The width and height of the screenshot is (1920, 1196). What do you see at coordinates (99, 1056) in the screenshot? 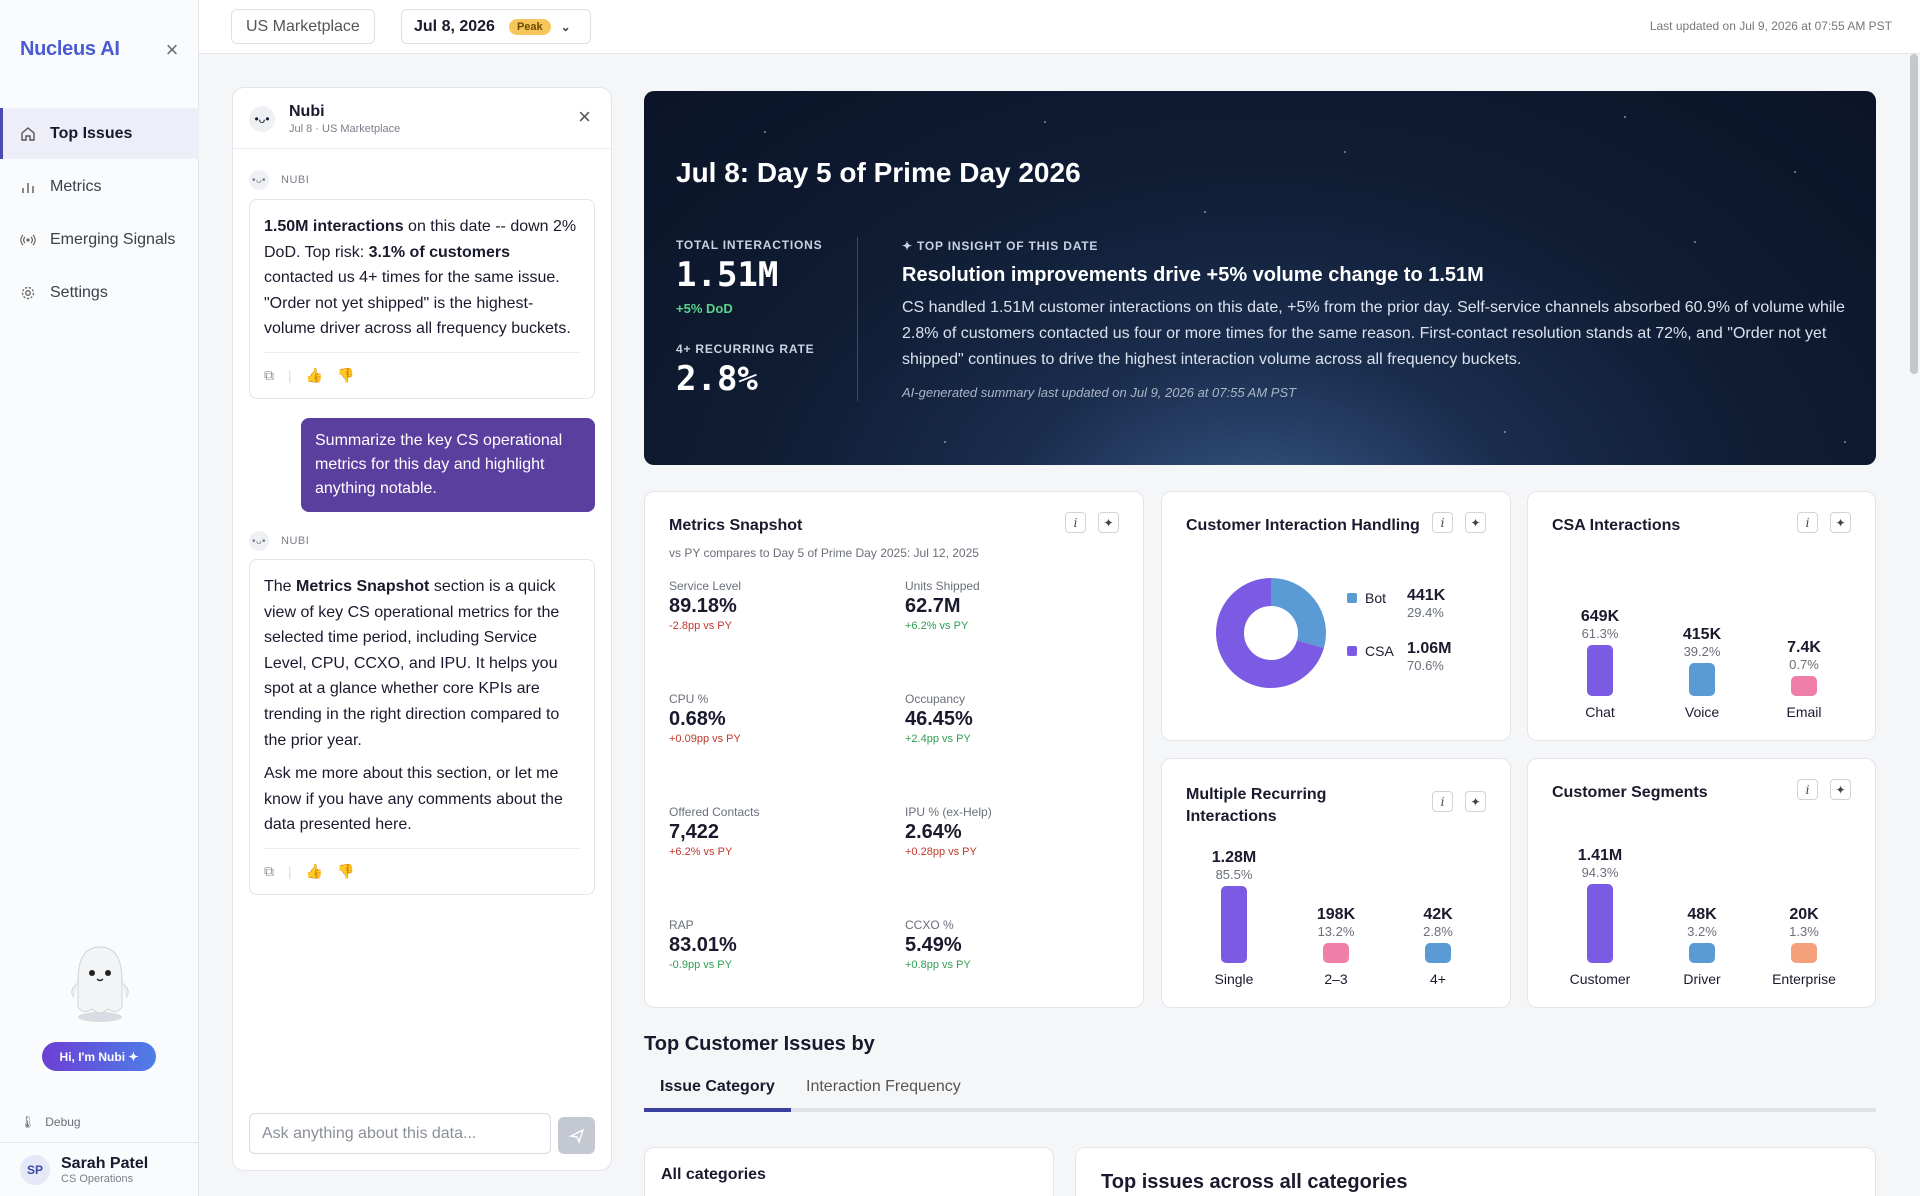
I see `hi-nubi-button: Hi, I'm Nubi ✦` at bounding box center [99, 1056].